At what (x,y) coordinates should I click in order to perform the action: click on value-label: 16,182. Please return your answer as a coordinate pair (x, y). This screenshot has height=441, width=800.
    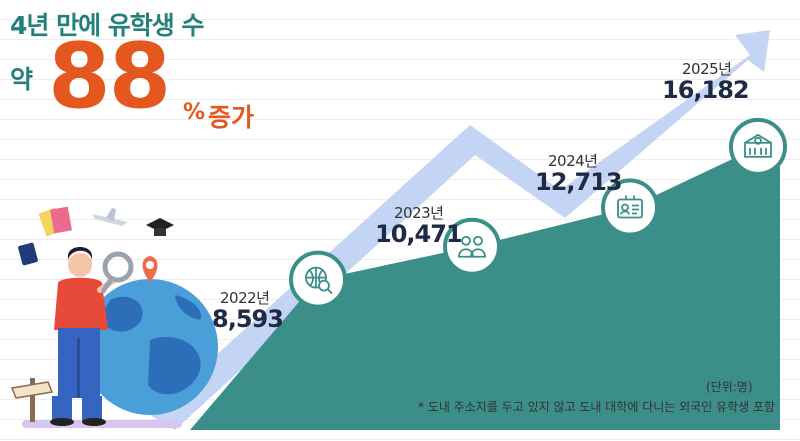
    Looking at the image, I should click on (706, 90).